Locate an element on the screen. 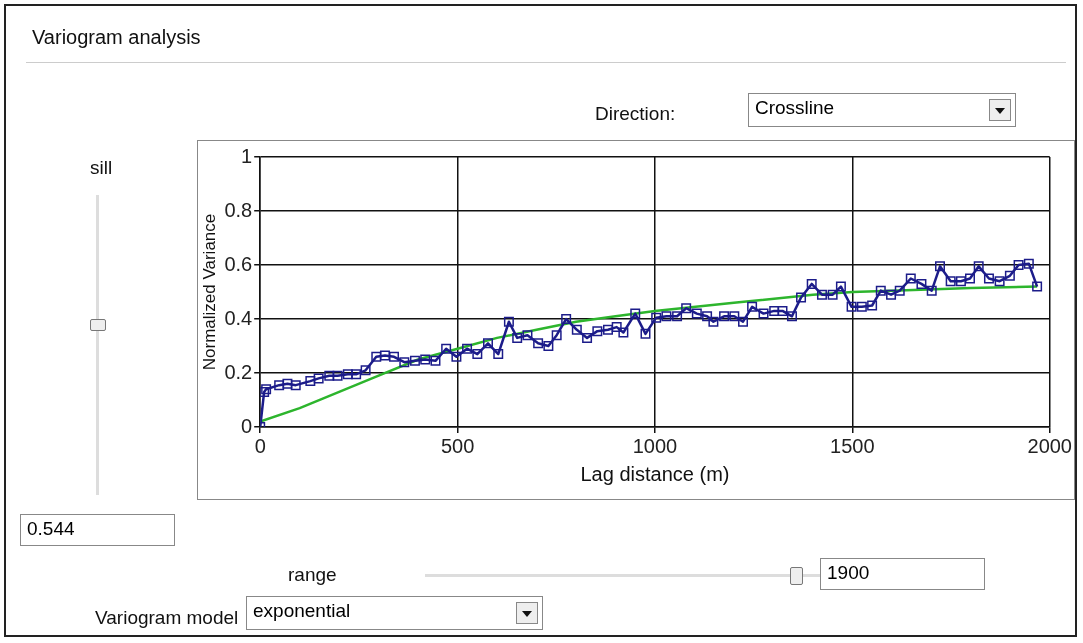 This screenshot has height=643, width=1083. y-tick-label: 1 is located at coordinates (247, 155).